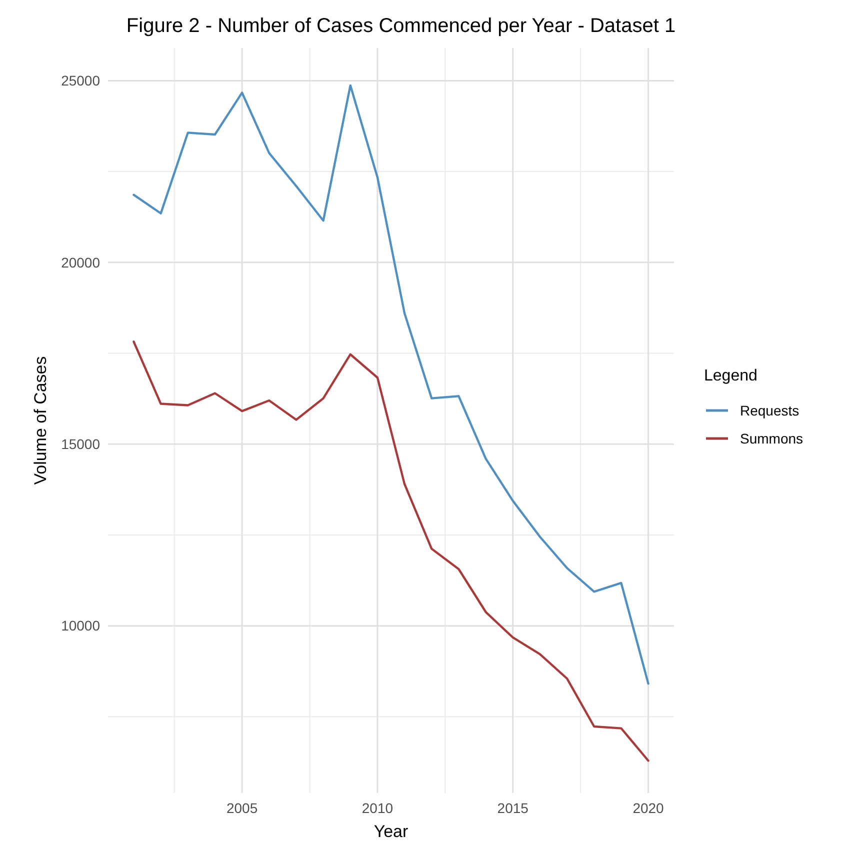  What do you see at coordinates (770, 410) in the screenshot?
I see `legend-label: Requests` at bounding box center [770, 410].